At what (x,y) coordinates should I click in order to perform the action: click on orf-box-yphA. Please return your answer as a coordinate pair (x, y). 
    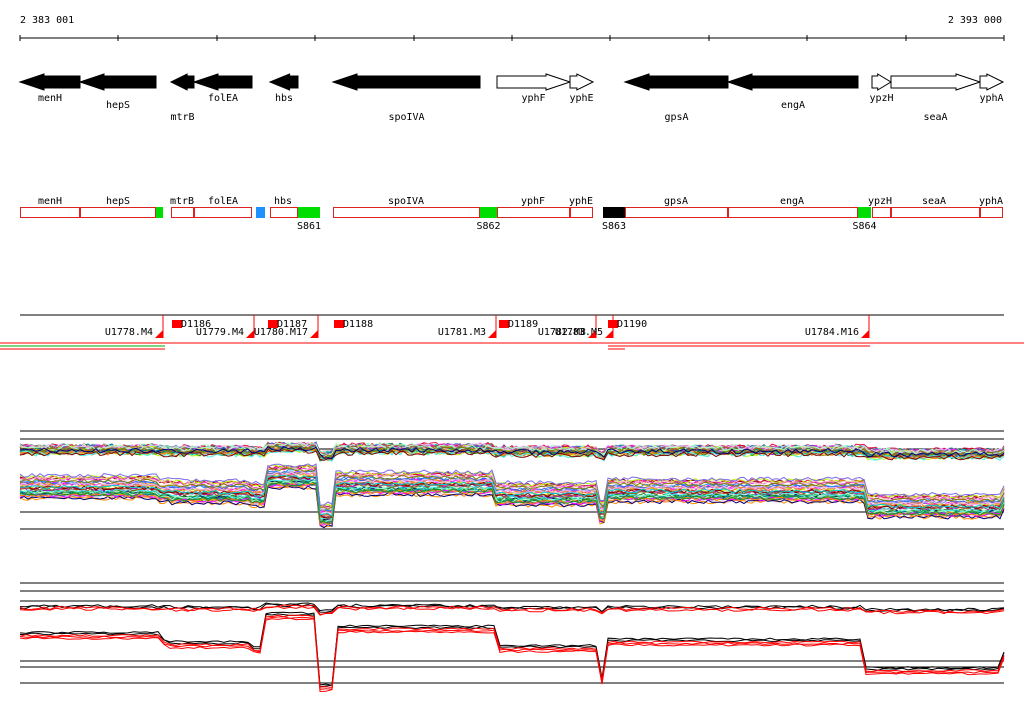
    Looking at the image, I should click on (991, 212).